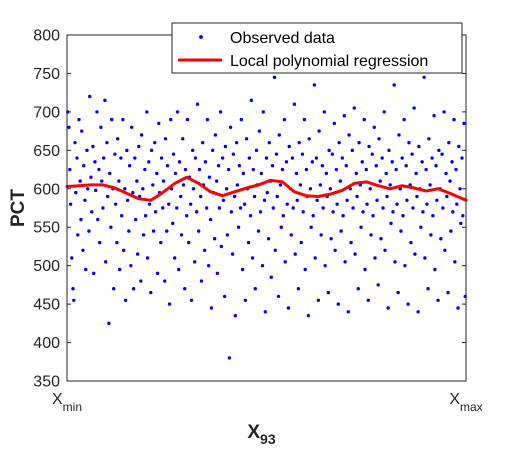 Image resolution: width=516 pixels, height=450 pixels. I want to click on legend: Observed data Local polynomial regression, so click(317, 48).